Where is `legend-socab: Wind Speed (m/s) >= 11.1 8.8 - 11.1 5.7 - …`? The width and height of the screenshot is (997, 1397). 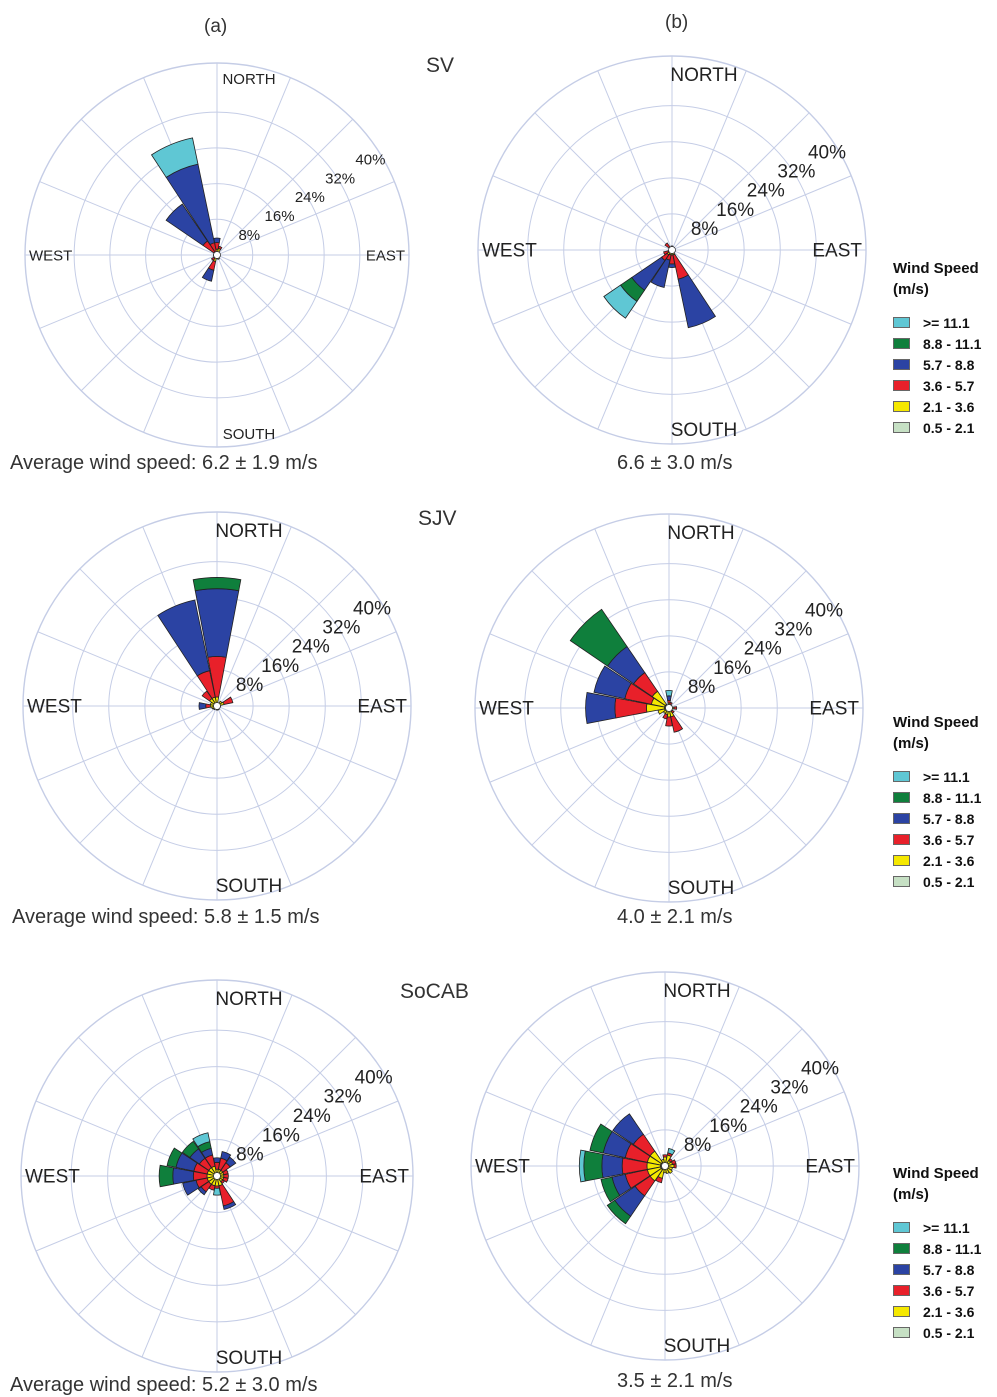 legend-socab: Wind Speed (m/s) >= 11.1 8.8 - 11.1 5.7 - … is located at coordinates (945, 1253).